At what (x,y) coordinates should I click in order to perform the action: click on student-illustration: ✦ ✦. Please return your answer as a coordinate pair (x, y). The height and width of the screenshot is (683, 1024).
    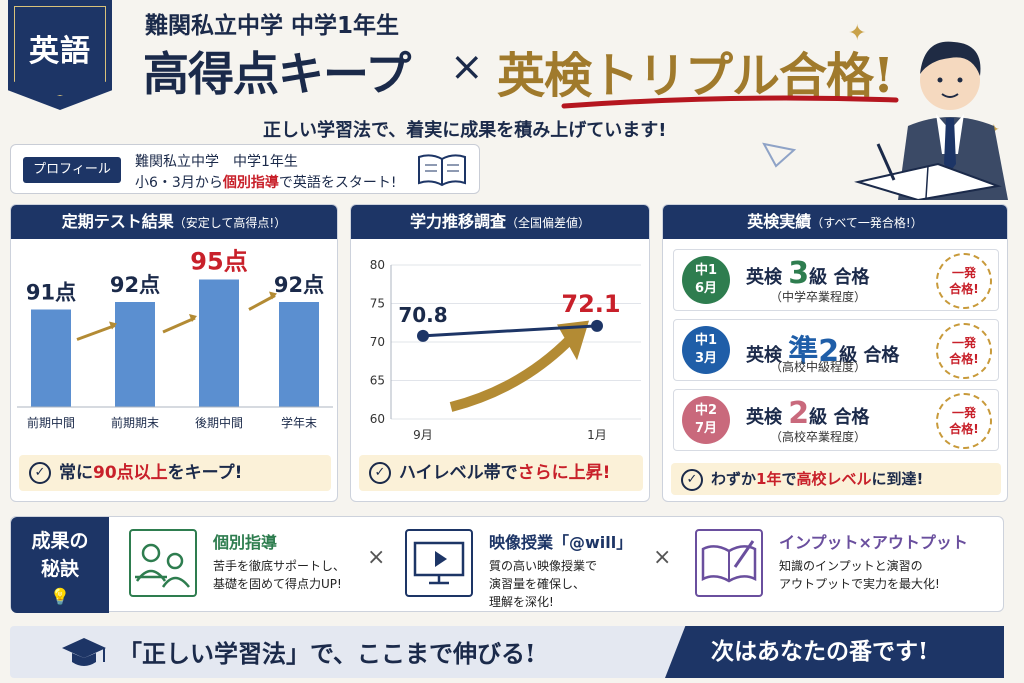
    Looking at the image, I should click on (928, 110).